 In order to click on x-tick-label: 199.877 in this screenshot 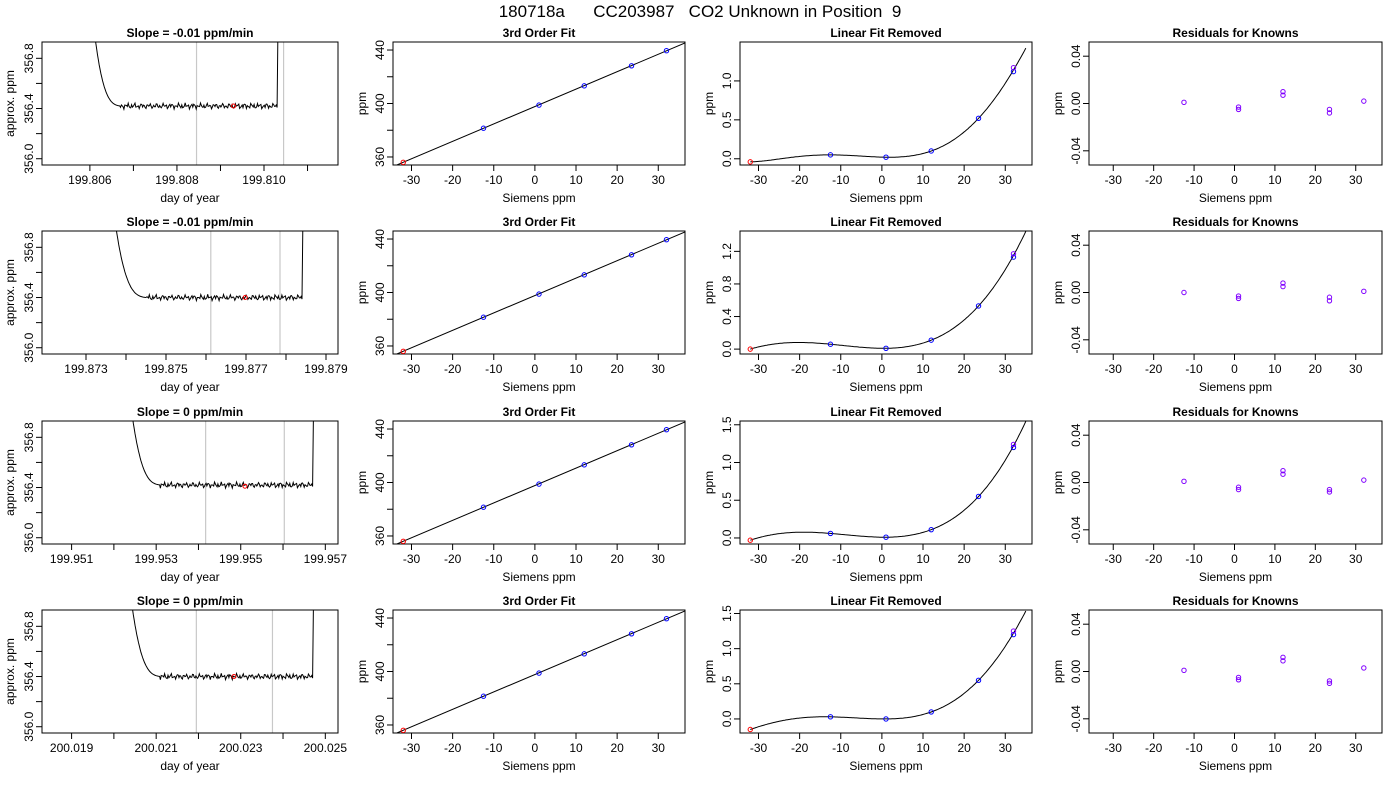, I will do `click(246, 369)`.